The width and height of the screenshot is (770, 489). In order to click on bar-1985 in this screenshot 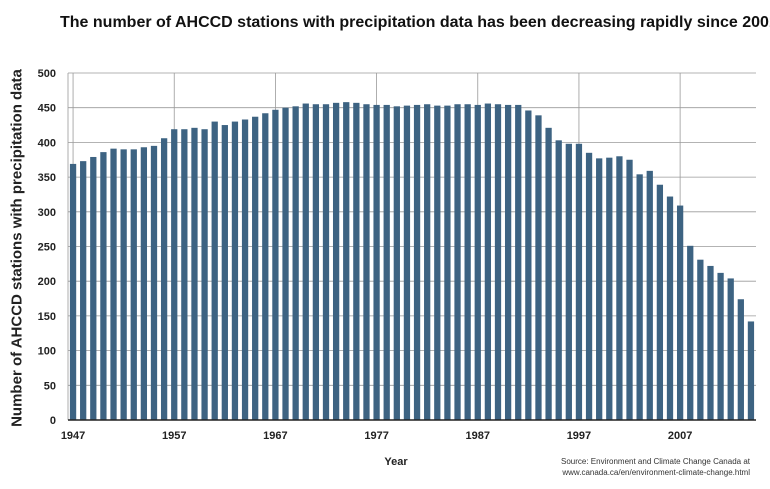, I will do `click(457, 262)`.